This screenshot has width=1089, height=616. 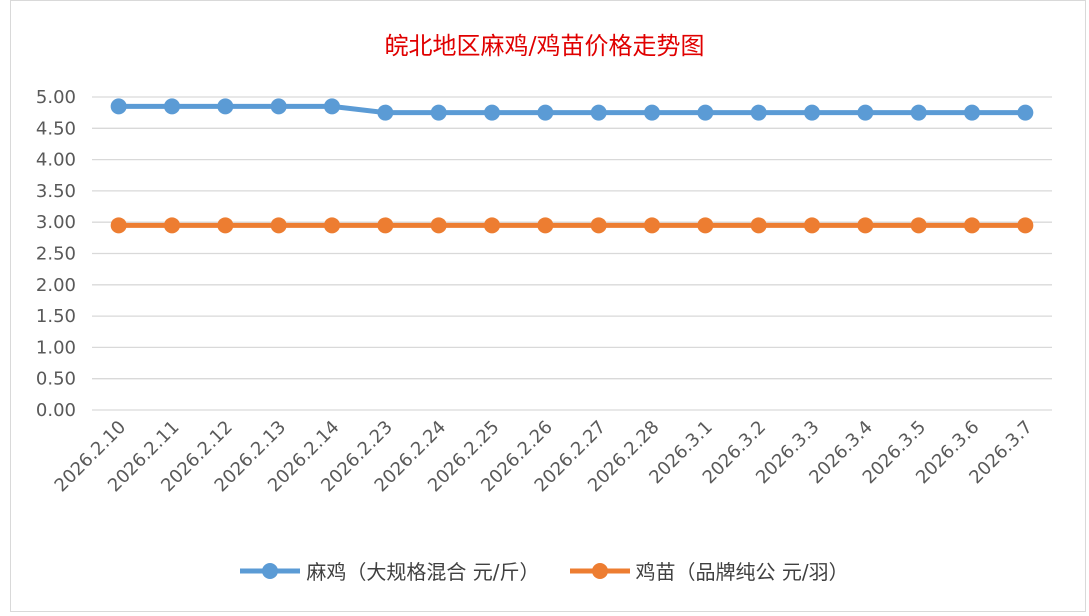 I want to click on legend-label-1: 鸡苗（品牌纯公 元/羽）, so click(x=742, y=572).